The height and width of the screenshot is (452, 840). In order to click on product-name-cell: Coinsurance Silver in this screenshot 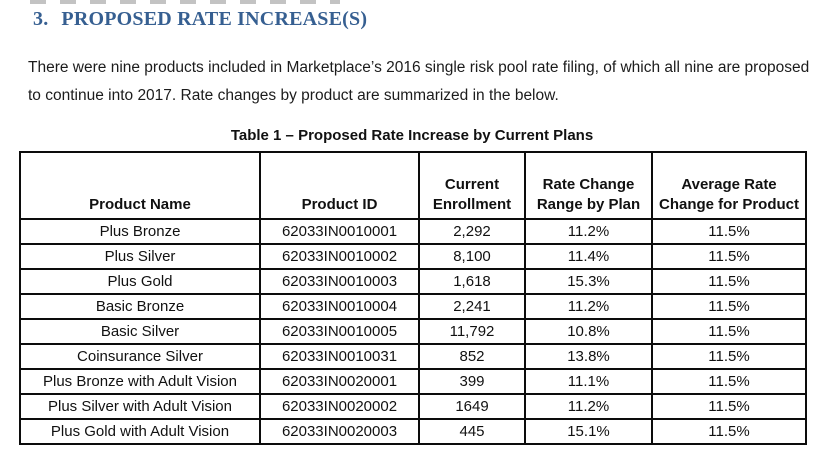, I will do `click(140, 356)`.